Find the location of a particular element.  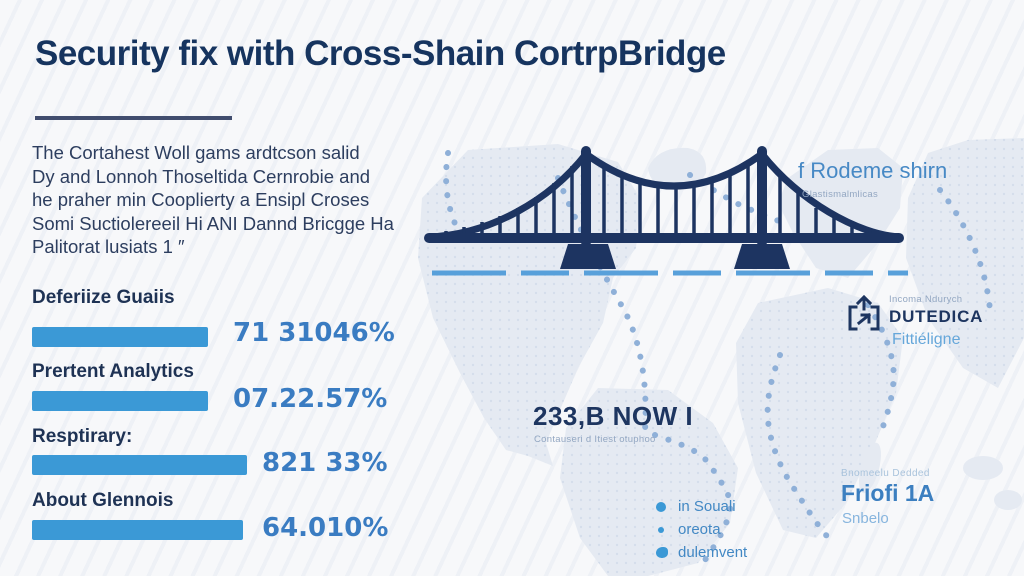

bridge-towers is located at coordinates (674, 196).